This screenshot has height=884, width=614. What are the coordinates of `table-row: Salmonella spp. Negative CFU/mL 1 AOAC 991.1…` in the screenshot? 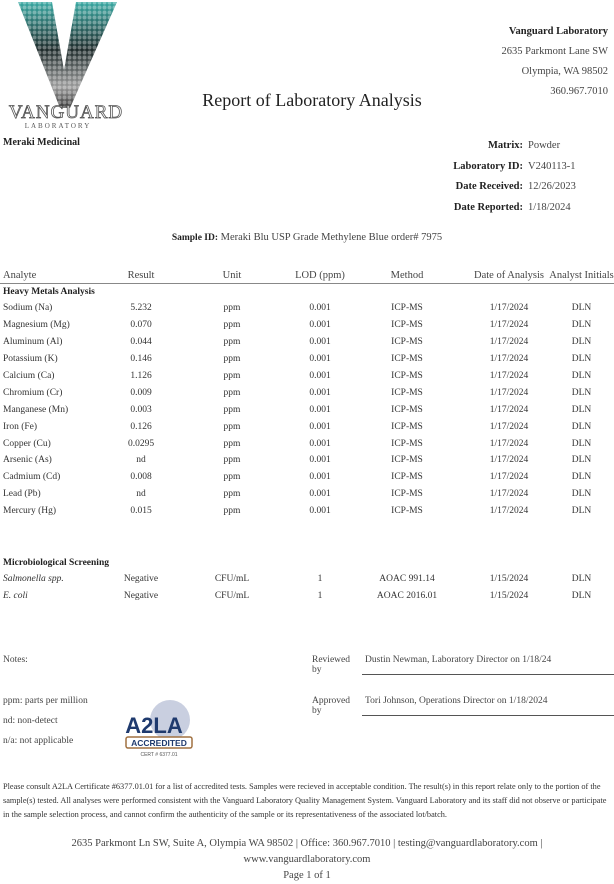 It's located at (307, 579).